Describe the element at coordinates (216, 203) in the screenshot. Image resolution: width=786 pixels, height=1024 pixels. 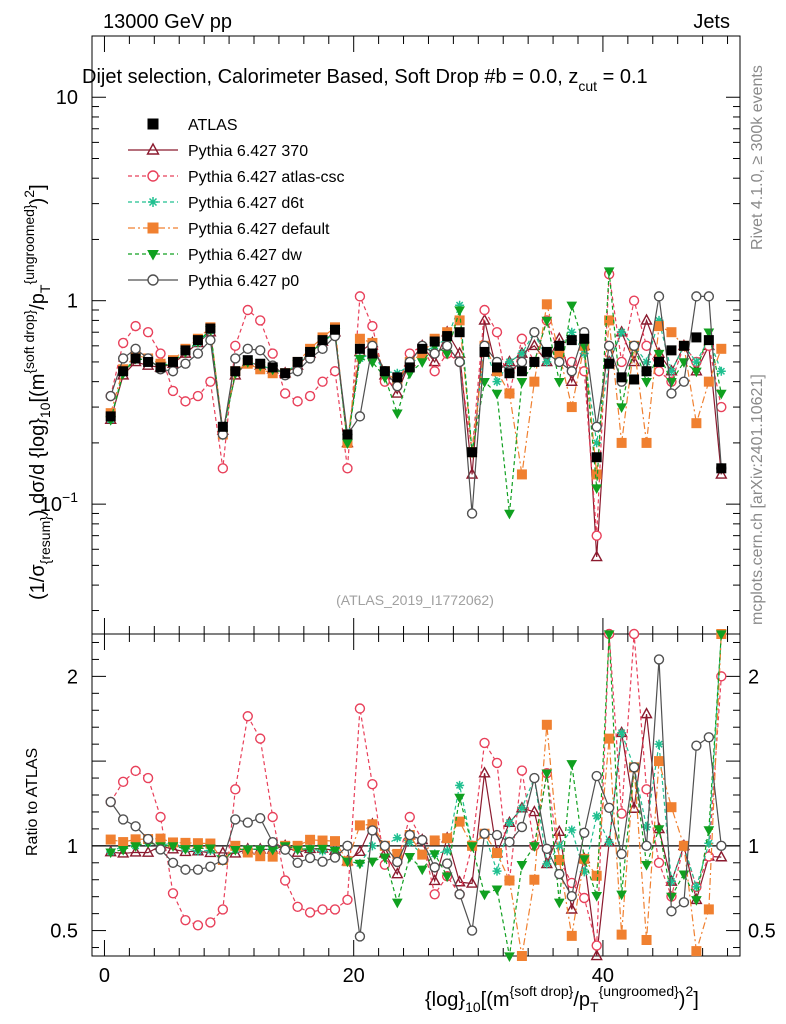
I see `legend-entry-pythia-6-427-d6t: Pythia 6.427 d6t` at that location.